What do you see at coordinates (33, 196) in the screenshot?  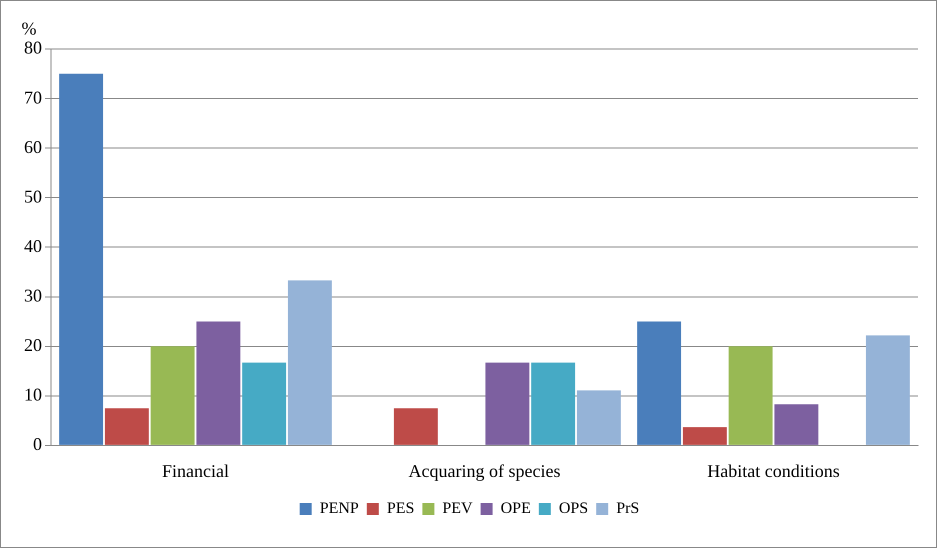 I see `y-tick-label: 50` at bounding box center [33, 196].